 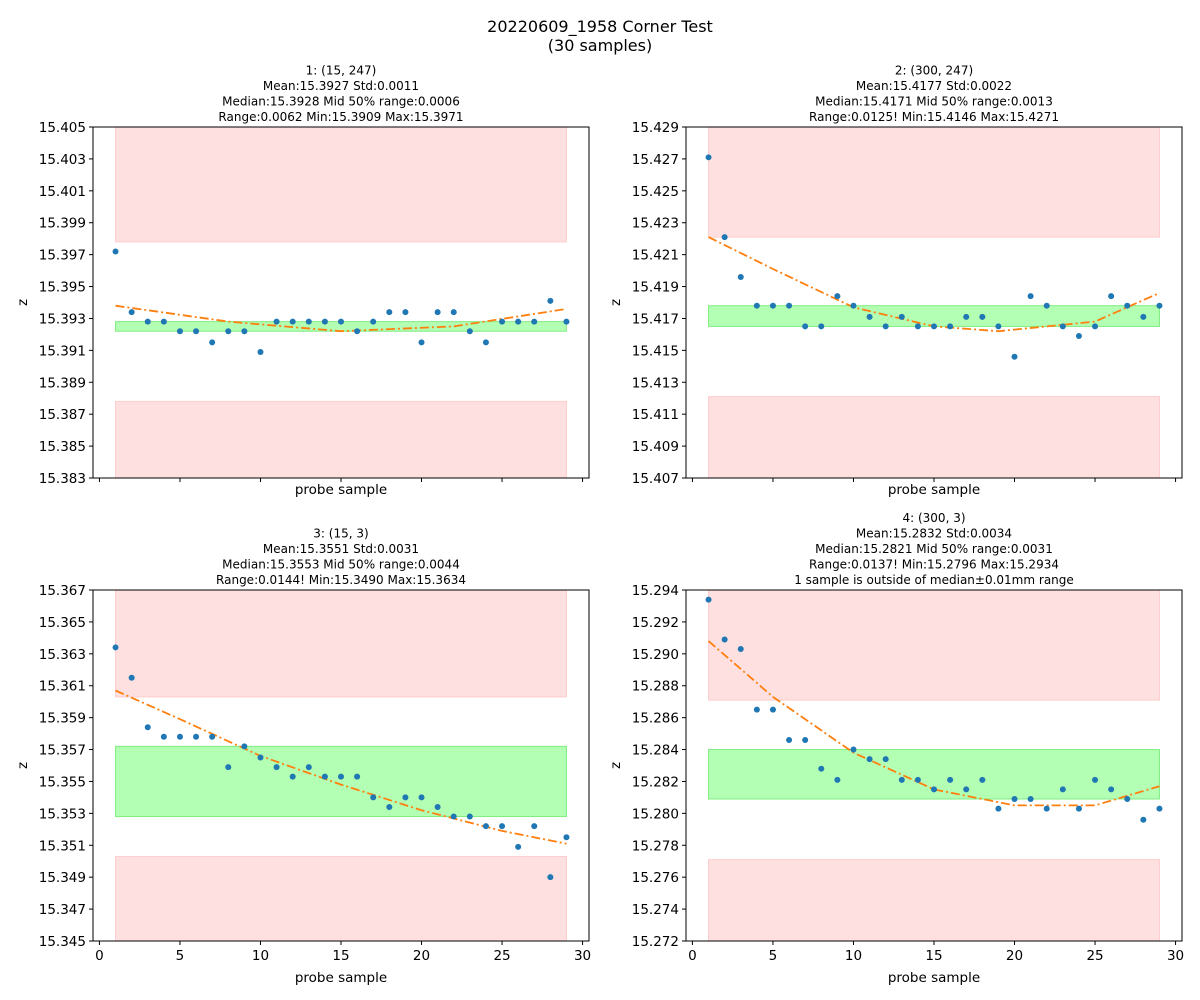 What do you see at coordinates (421, 956) in the screenshot?
I see `x-tick-label: 20` at bounding box center [421, 956].